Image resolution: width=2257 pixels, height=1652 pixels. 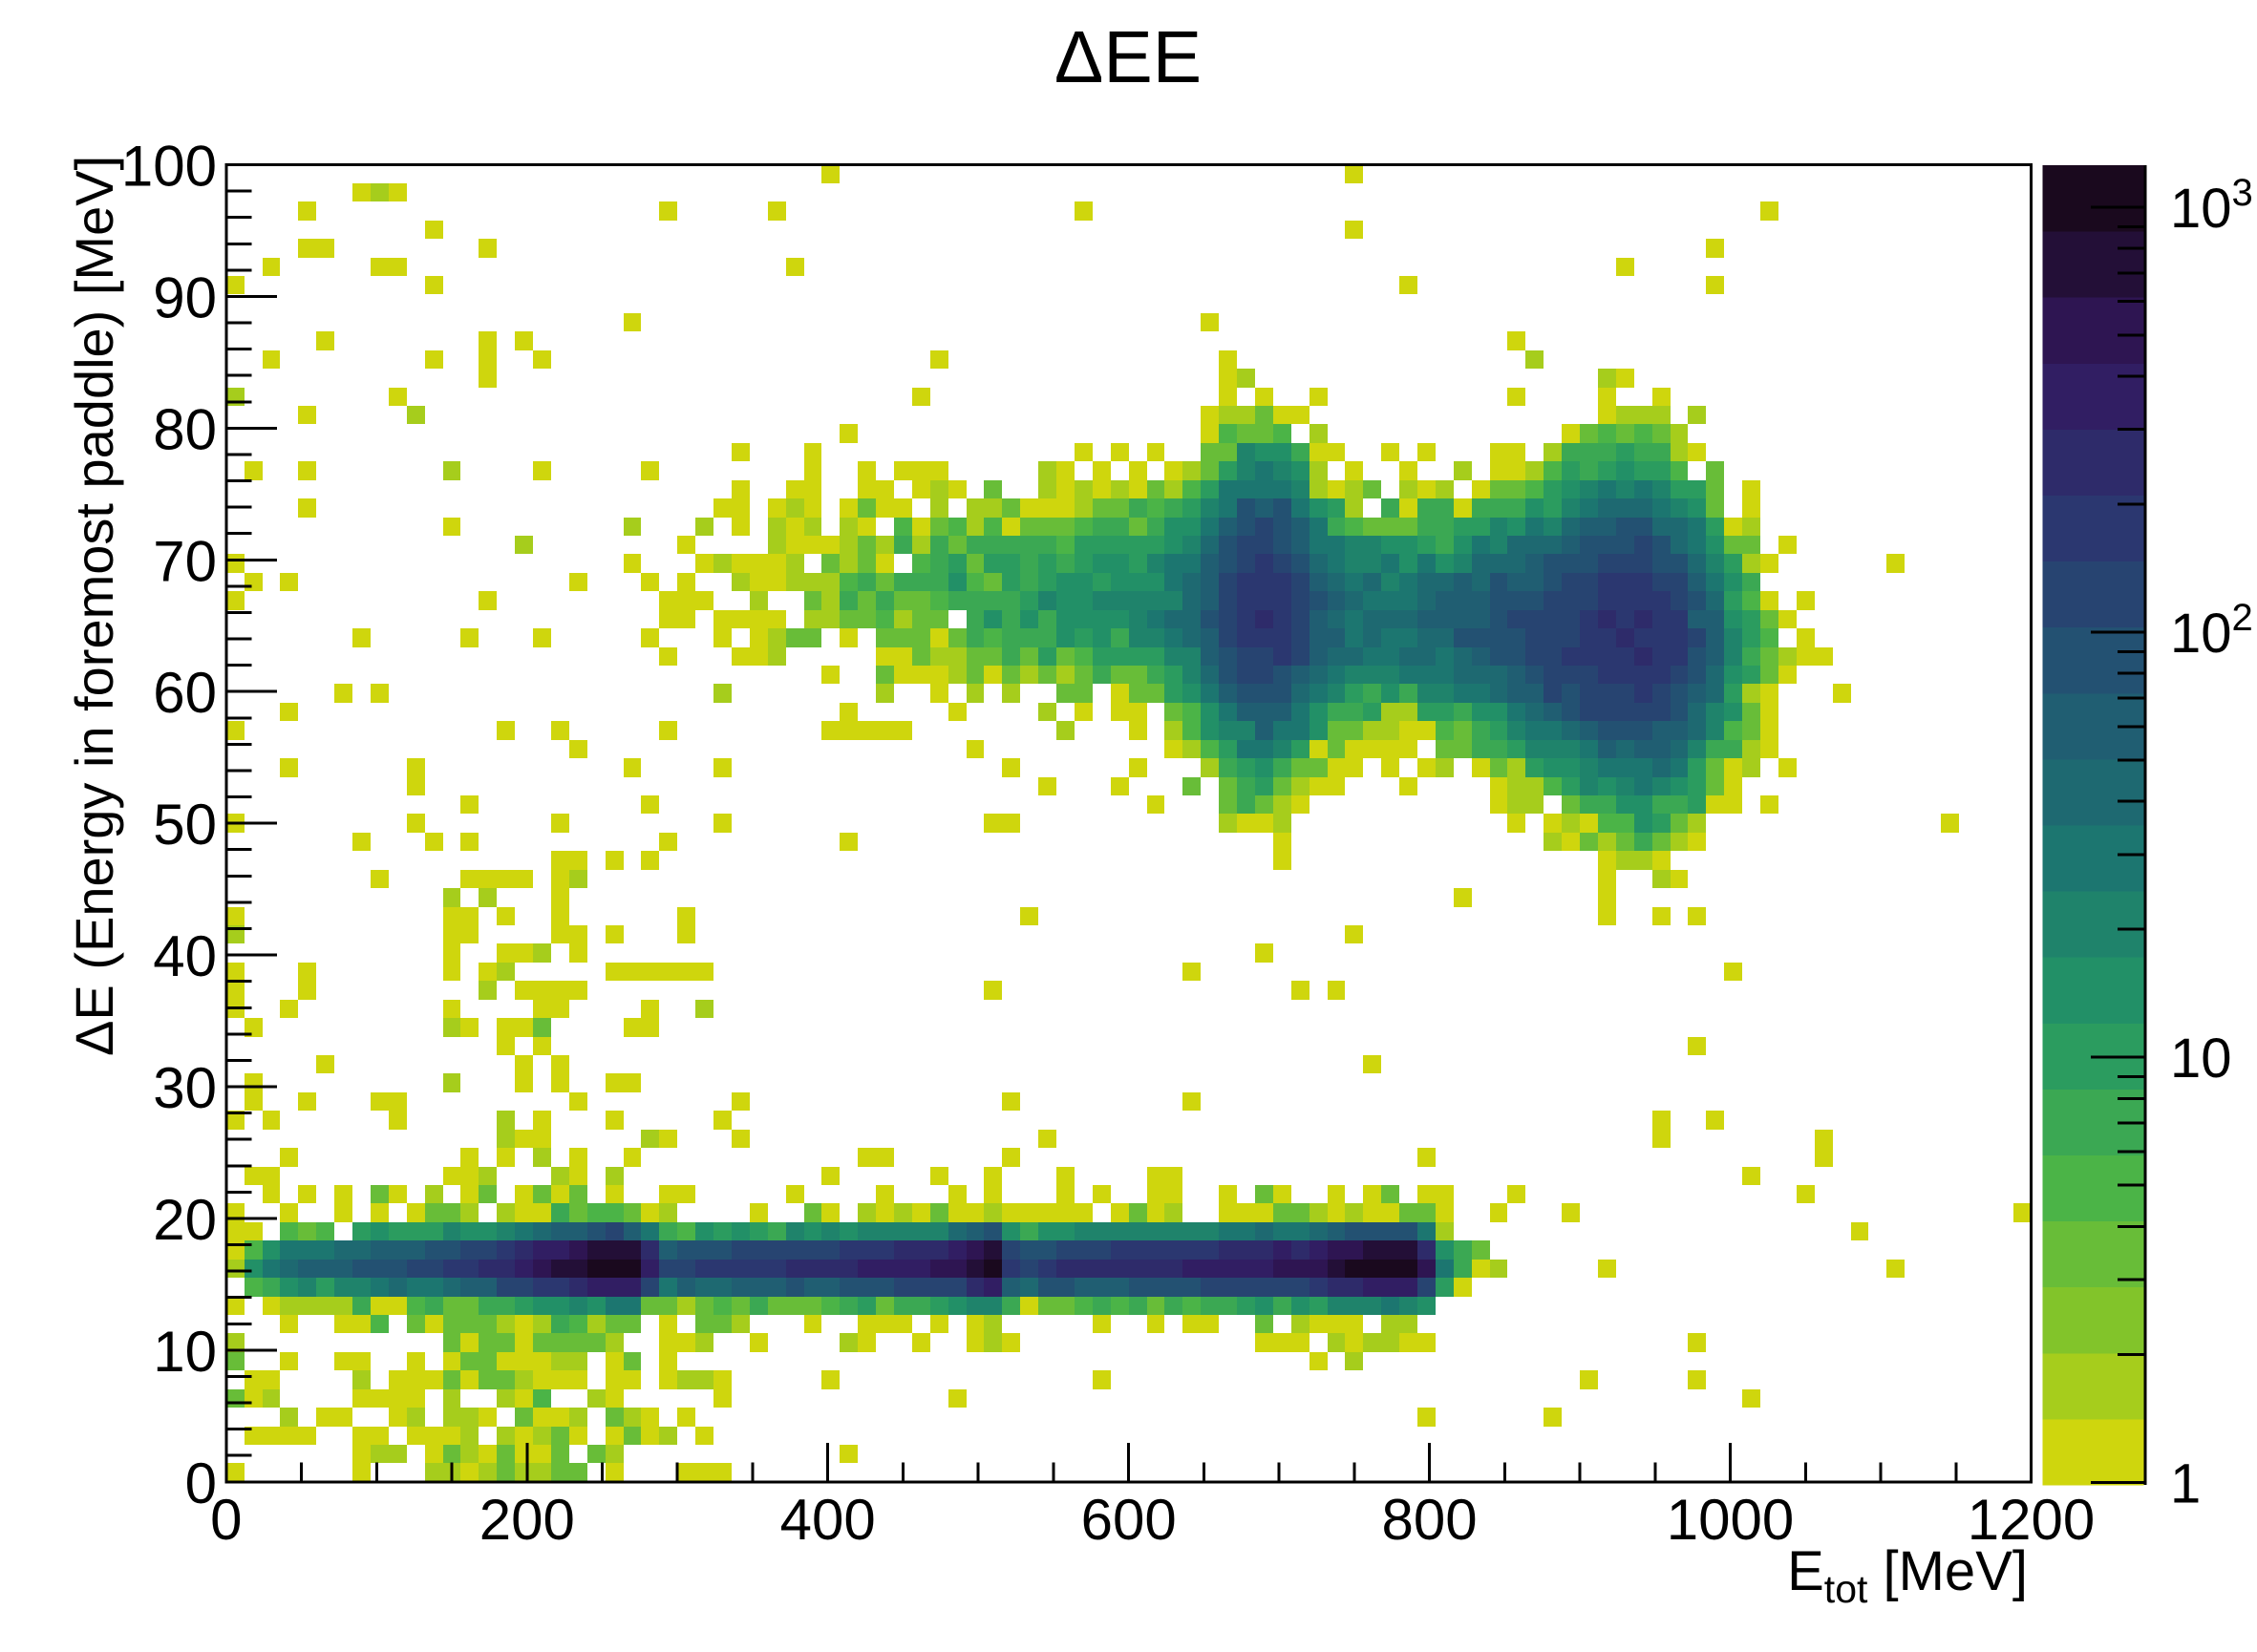 What do you see at coordinates (185, 693) in the screenshot?
I see `svg-text: 60` at bounding box center [185, 693].